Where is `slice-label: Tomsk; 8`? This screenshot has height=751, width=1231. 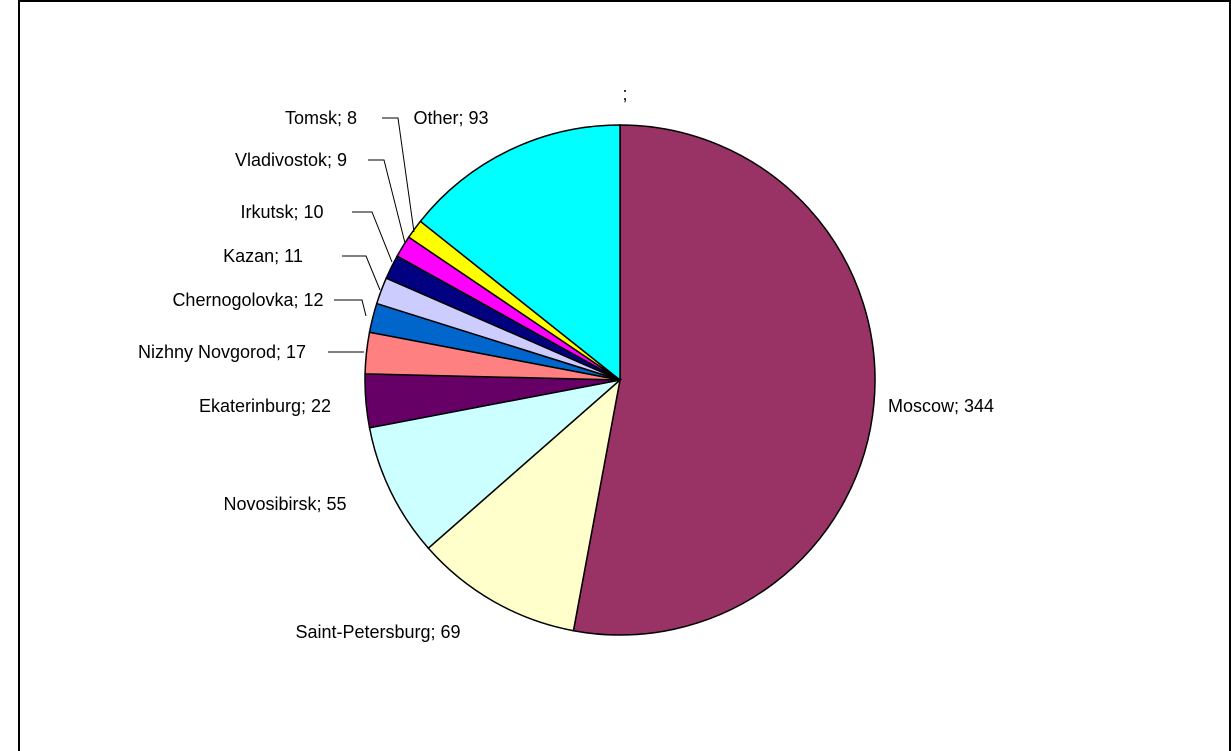
slice-label: Tomsk; 8 is located at coordinates (321, 118).